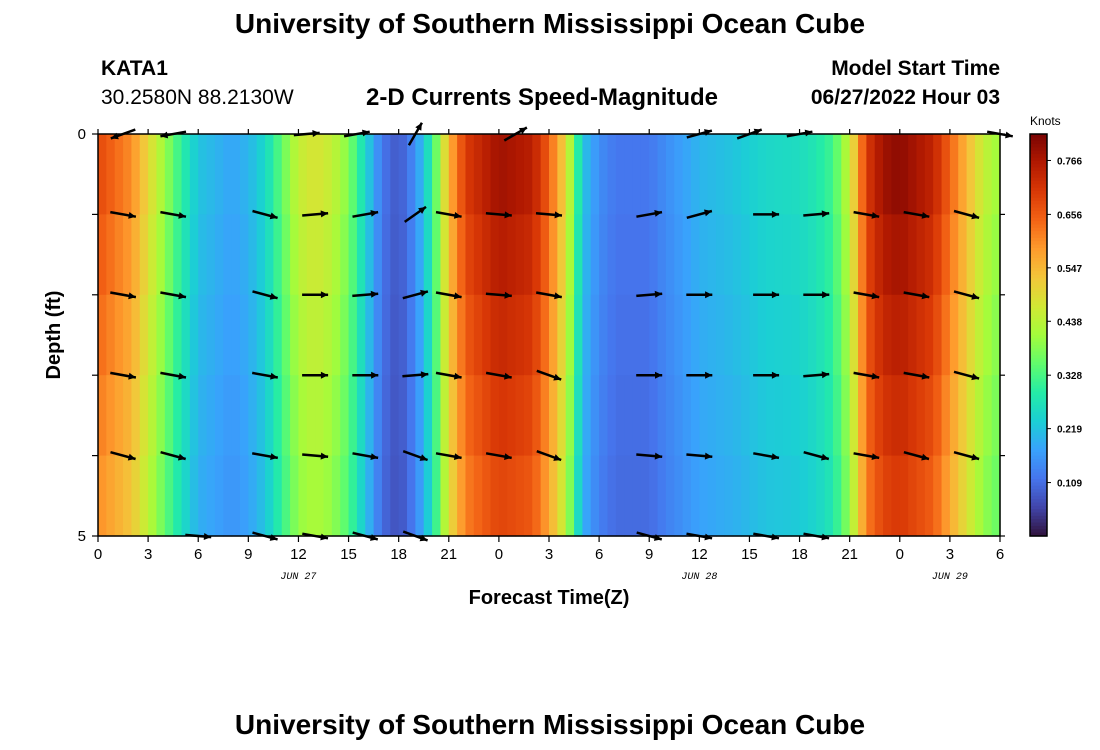  I want to click on colorbar-tick-label: 0.328, so click(1069, 376).